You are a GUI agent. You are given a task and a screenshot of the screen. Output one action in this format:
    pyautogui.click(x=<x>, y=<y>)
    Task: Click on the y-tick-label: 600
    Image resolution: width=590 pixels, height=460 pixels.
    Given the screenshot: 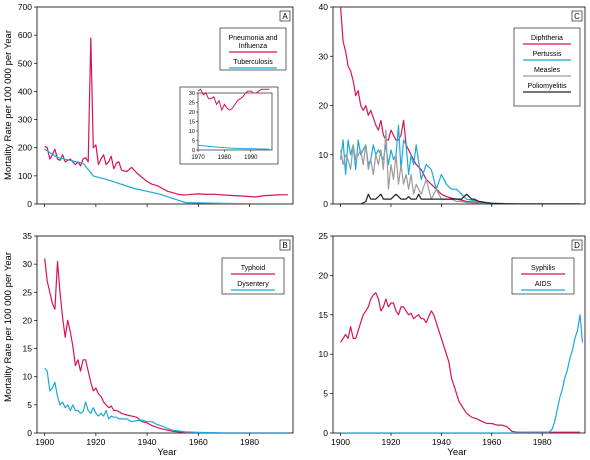 What is the action you would take?
    pyautogui.click(x=25, y=35)
    